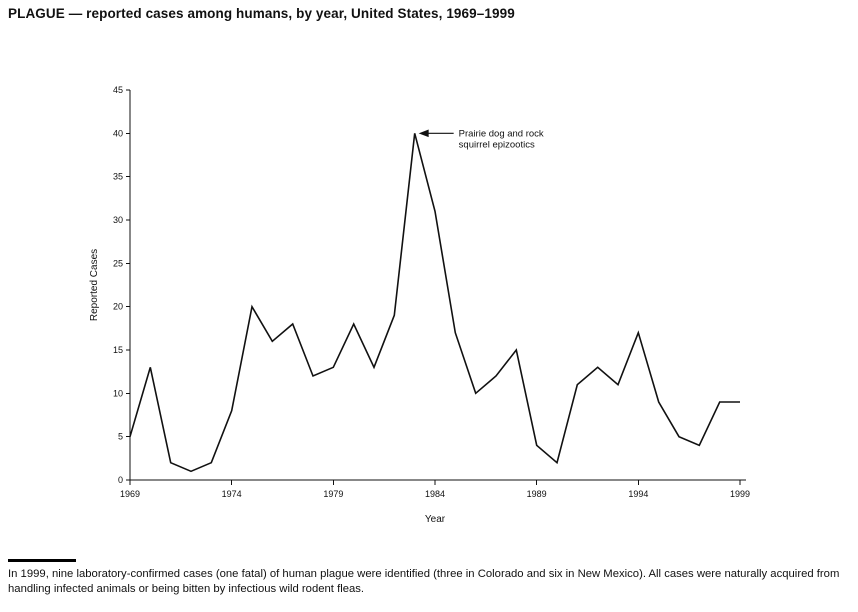  I want to click on y-tick-label: 35, so click(118, 177).